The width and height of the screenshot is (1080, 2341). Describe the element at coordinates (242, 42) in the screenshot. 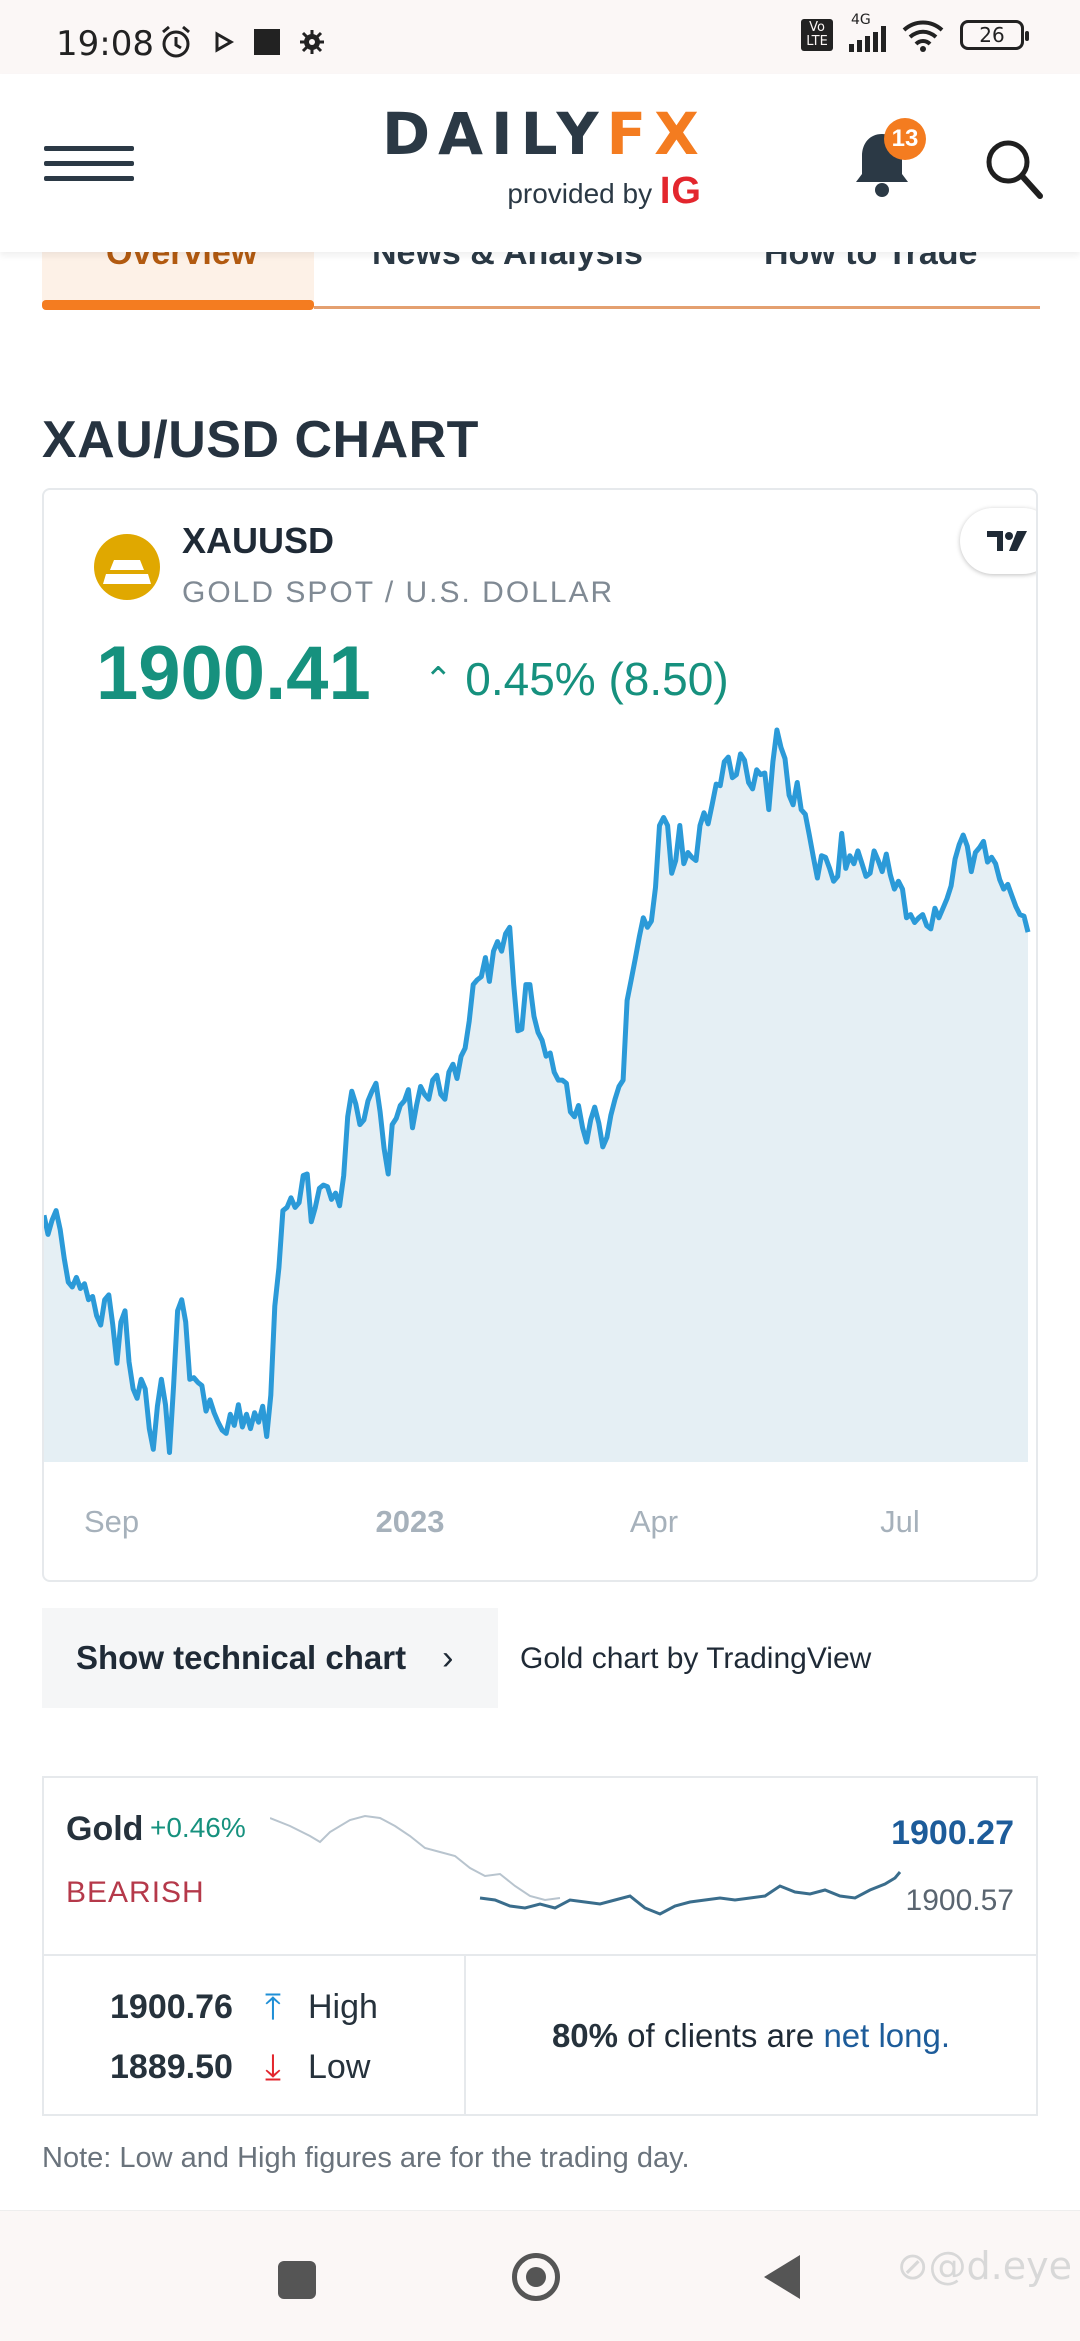

I see `status-left-icons` at that location.